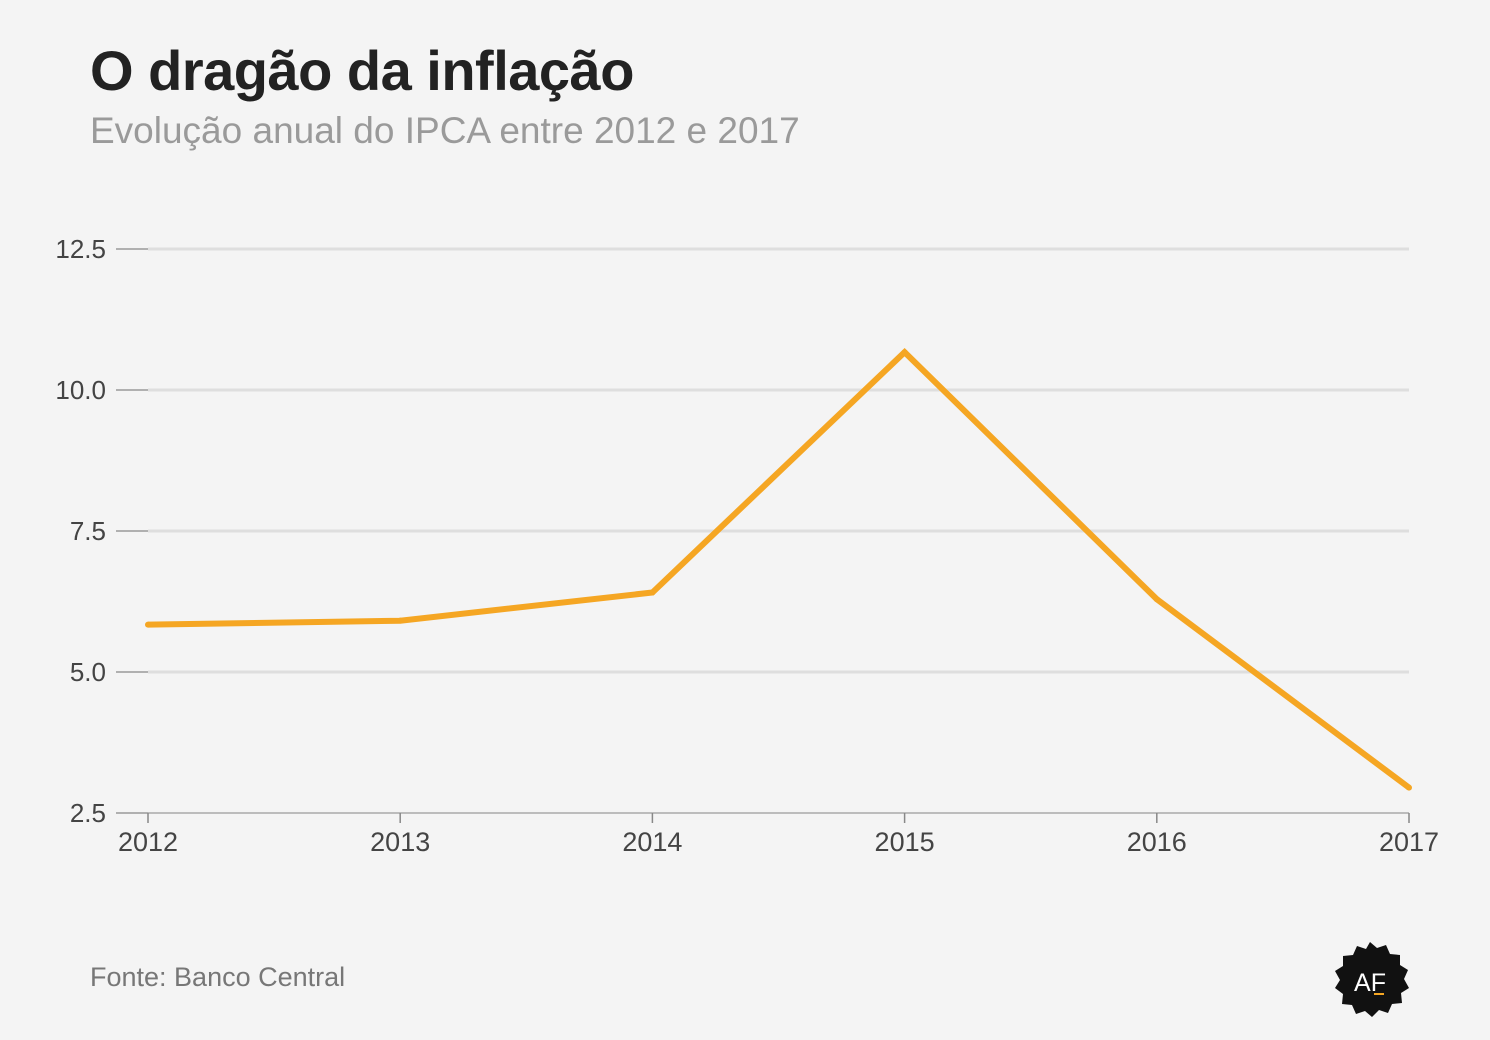 This screenshot has height=1040, width=1490. What do you see at coordinates (1409, 842) in the screenshot?
I see `x-tick-label: 2017` at bounding box center [1409, 842].